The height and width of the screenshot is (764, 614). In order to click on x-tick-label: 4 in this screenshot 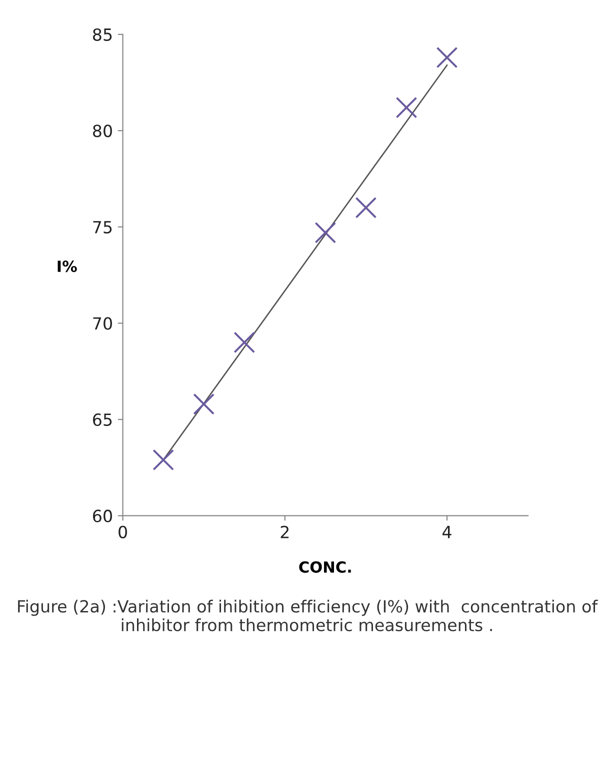, I will do `click(447, 532)`.